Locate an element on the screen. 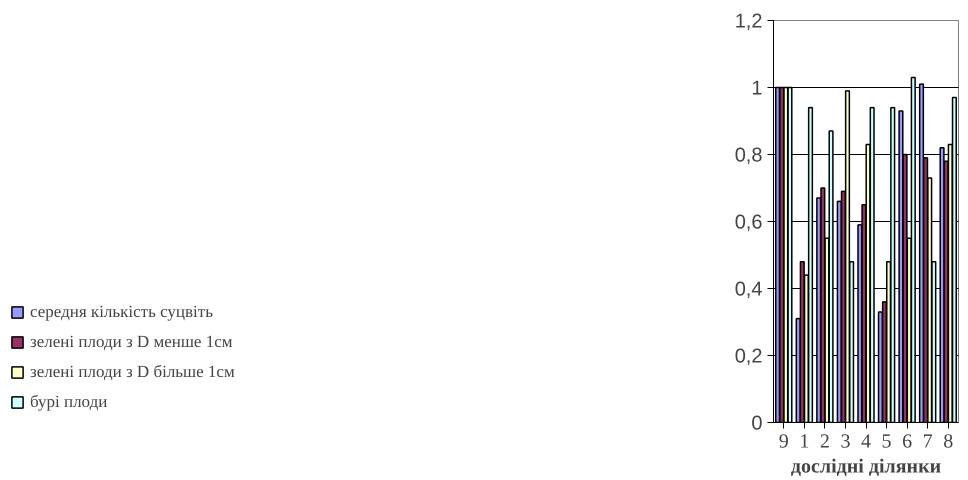 The width and height of the screenshot is (968, 480). y-tick-label: 0,2 is located at coordinates (748, 357).